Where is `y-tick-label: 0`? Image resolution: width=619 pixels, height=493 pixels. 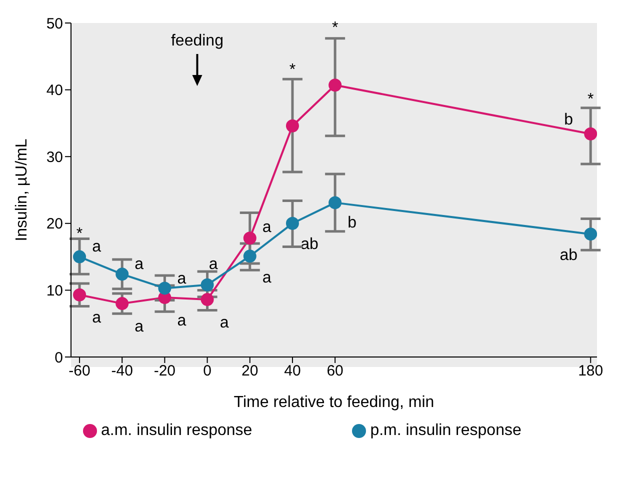
y-tick-label: 0 is located at coordinates (58, 357).